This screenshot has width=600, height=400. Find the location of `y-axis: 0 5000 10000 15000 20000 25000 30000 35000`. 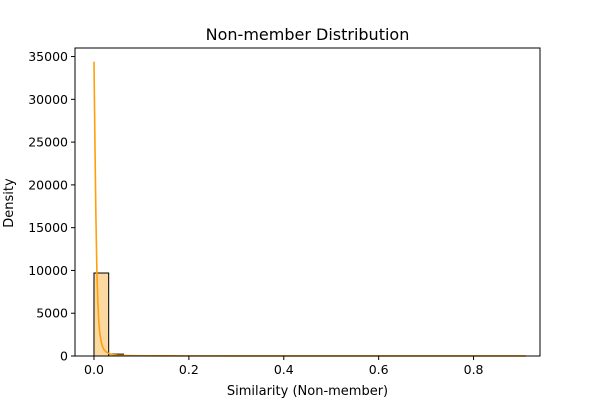

y-axis: 0 5000 10000 15000 20000 25000 30000 35000 is located at coordinates (51, 206).